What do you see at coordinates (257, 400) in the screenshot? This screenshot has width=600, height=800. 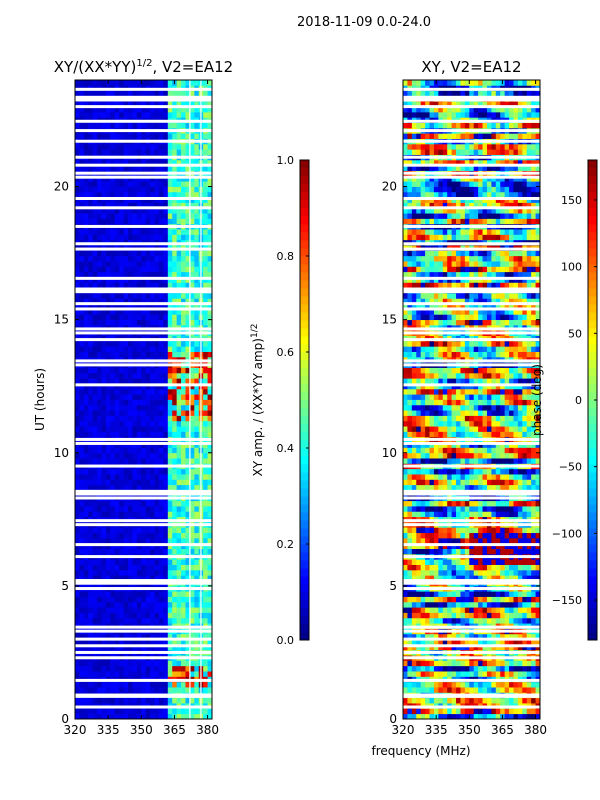 I see `colorbar-label: XY amp. / (XX*YY amp)1/2` at bounding box center [257, 400].